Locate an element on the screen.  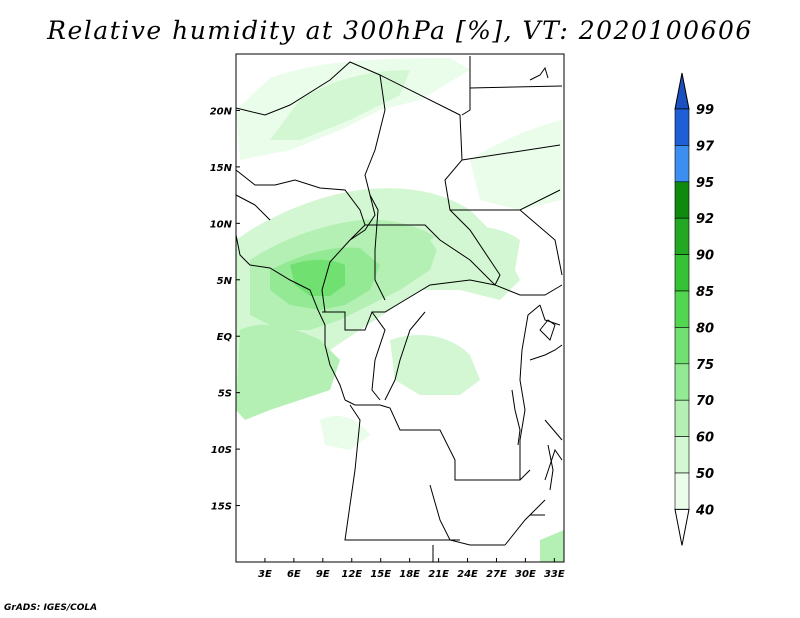
colorbar-label: 92 is located at coordinates (705, 219).